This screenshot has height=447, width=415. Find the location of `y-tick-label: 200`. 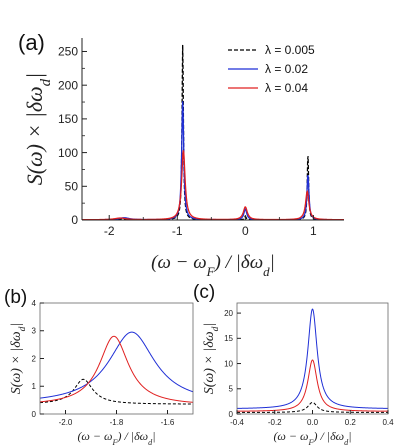

y-tick-label: 200 is located at coordinates (68, 85).